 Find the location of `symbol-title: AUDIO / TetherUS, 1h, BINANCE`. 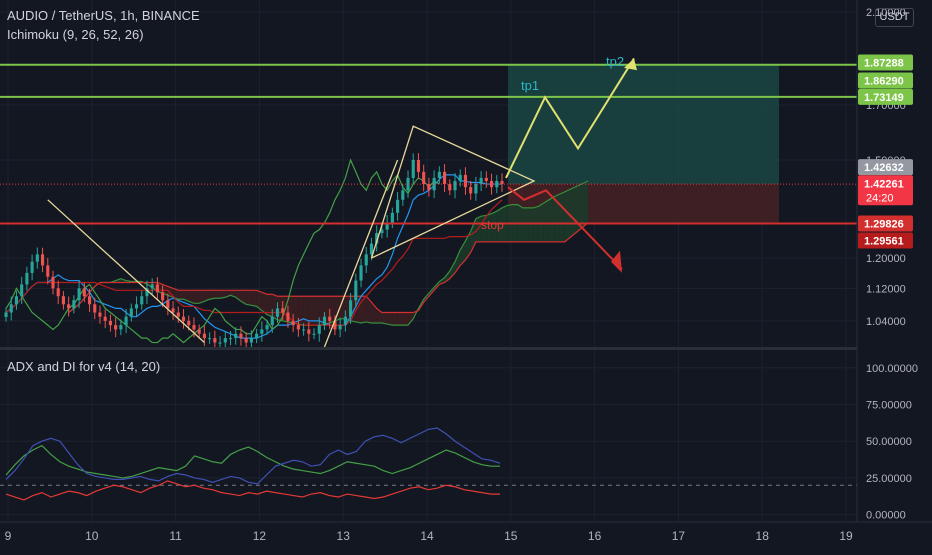

symbol-title: AUDIO / TetherUS, 1h, BINANCE is located at coordinates (103, 15).